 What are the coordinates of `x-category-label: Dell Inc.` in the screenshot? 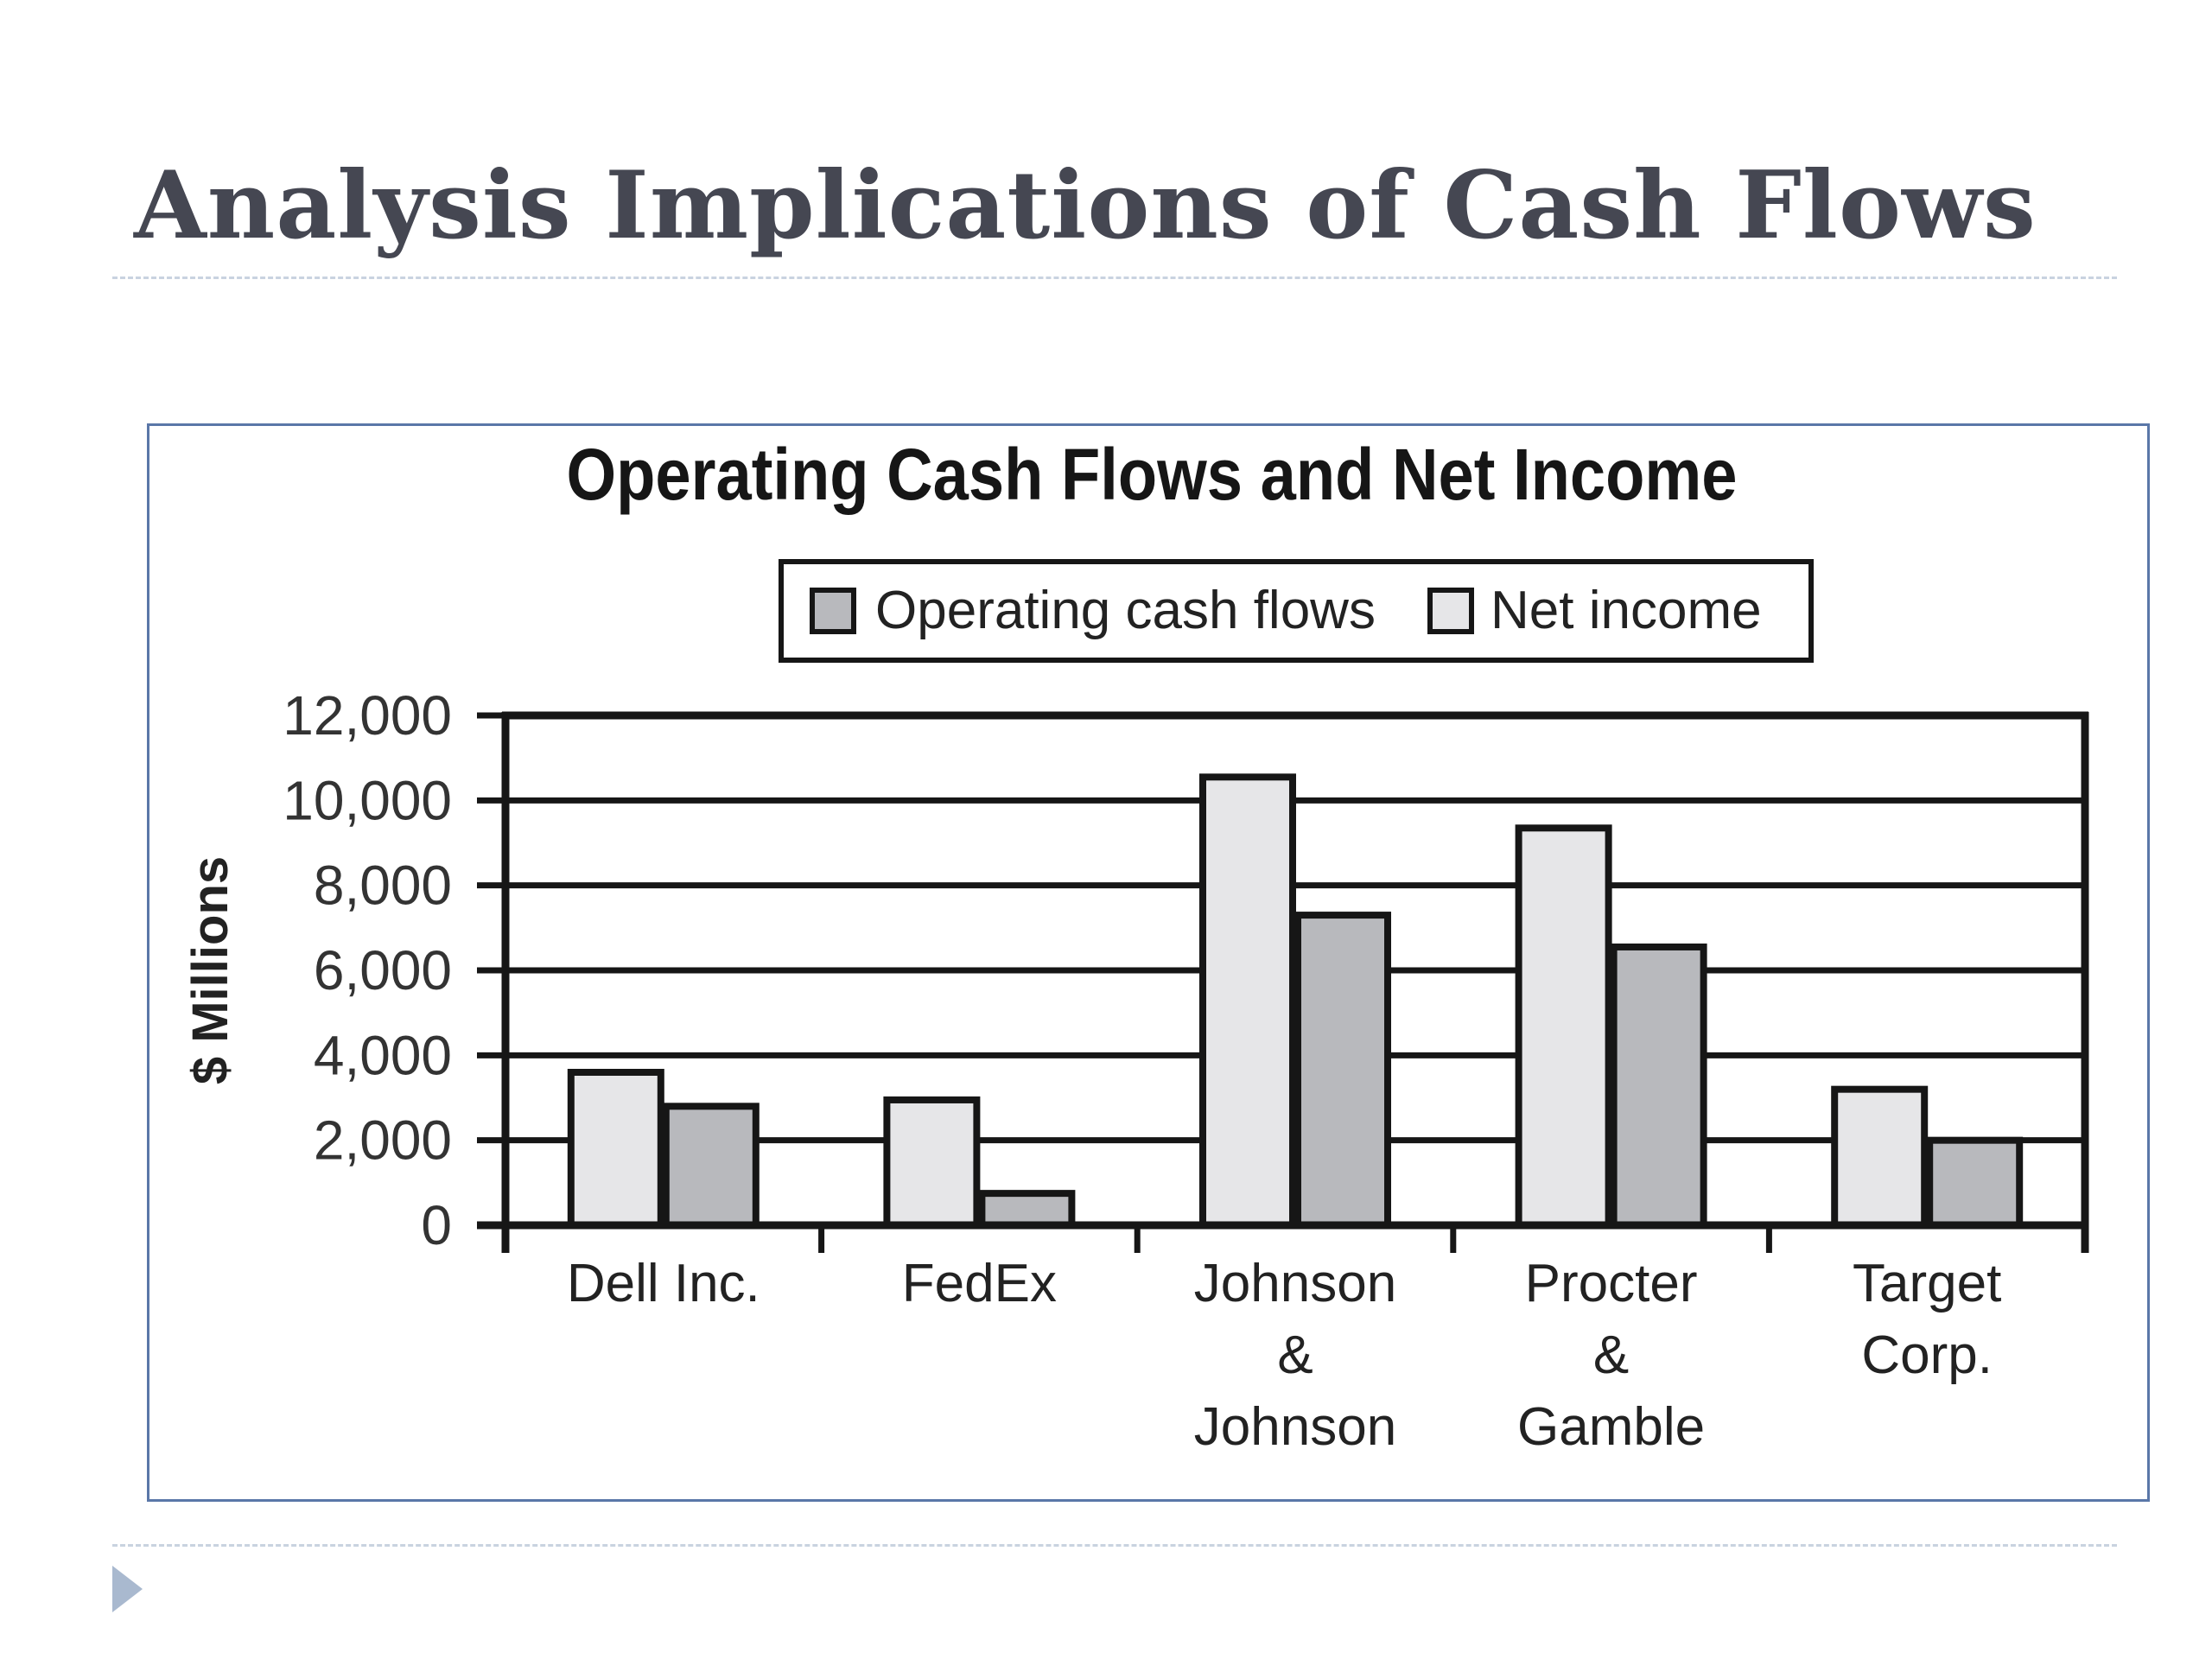 It's located at (663, 1283).